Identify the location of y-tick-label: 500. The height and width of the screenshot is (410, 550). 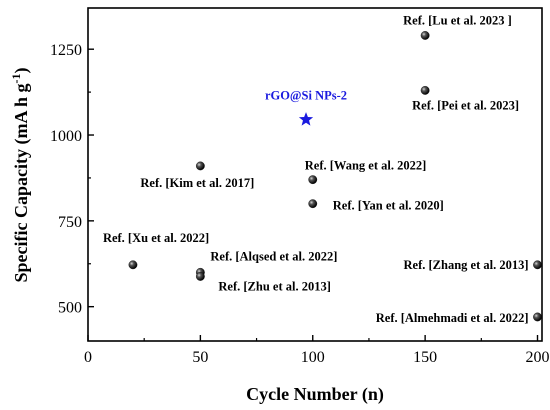
(70, 308).